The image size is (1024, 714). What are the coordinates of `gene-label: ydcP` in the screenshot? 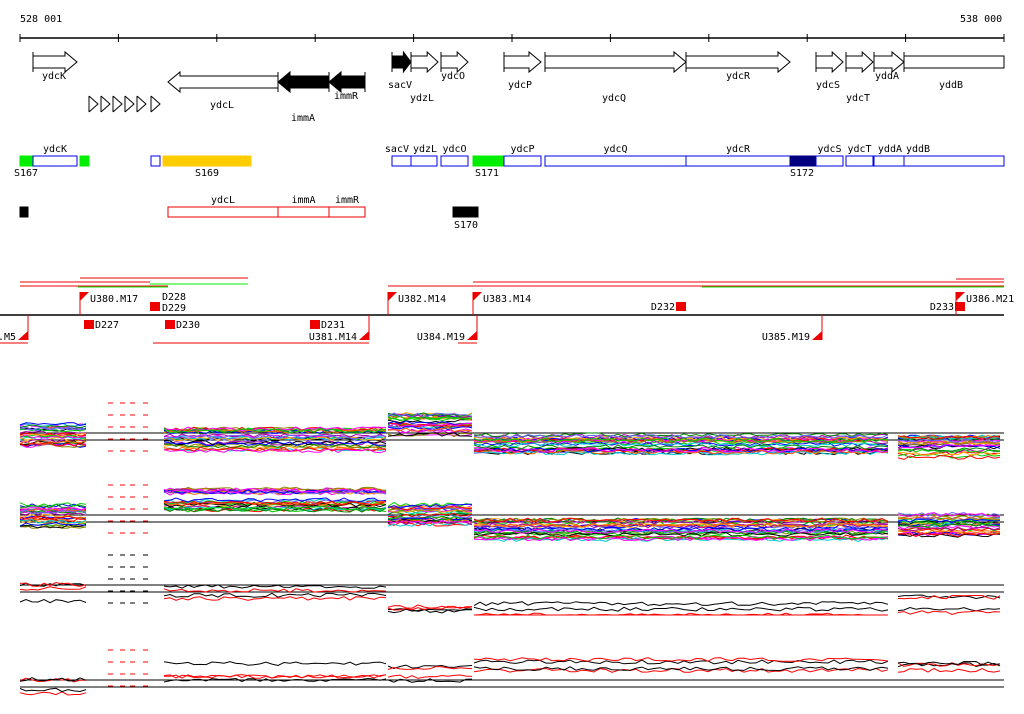 It's located at (520, 85).